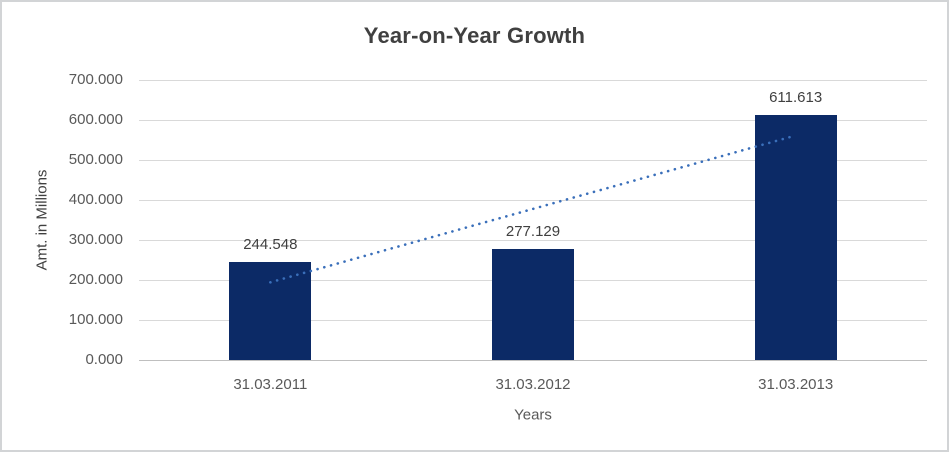  What do you see at coordinates (270, 245) in the screenshot?
I see `data-label: 244.548` at bounding box center [270, 245].